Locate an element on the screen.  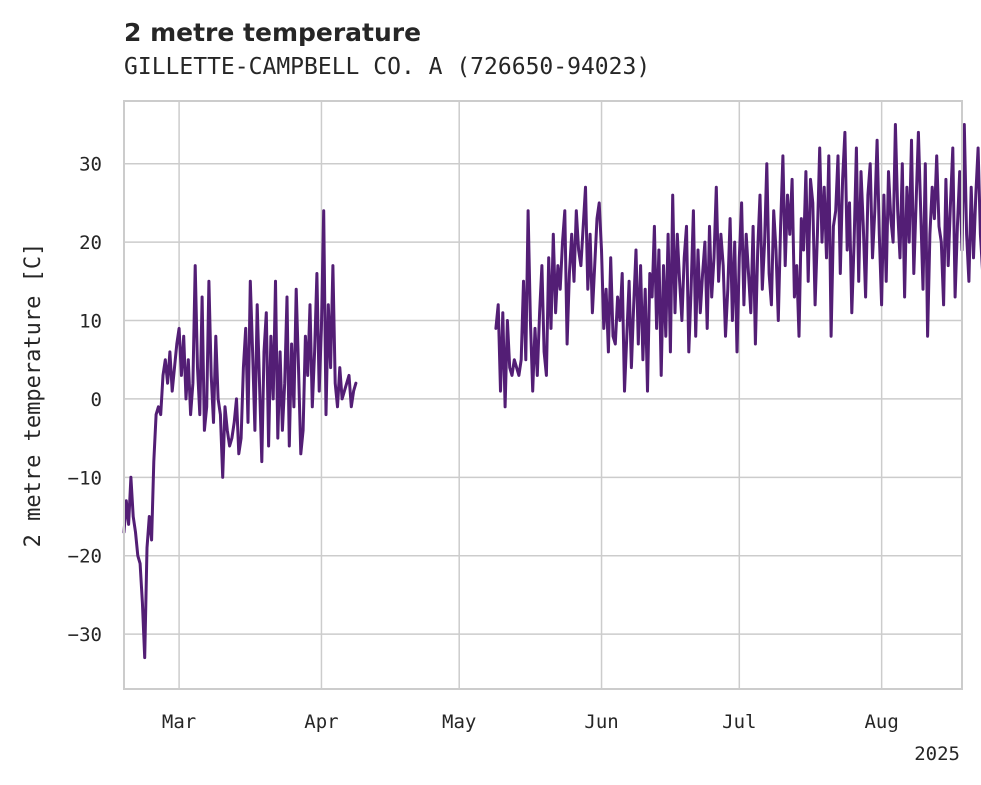
x-tick-label: Jun is located at coordinates (601, 722).